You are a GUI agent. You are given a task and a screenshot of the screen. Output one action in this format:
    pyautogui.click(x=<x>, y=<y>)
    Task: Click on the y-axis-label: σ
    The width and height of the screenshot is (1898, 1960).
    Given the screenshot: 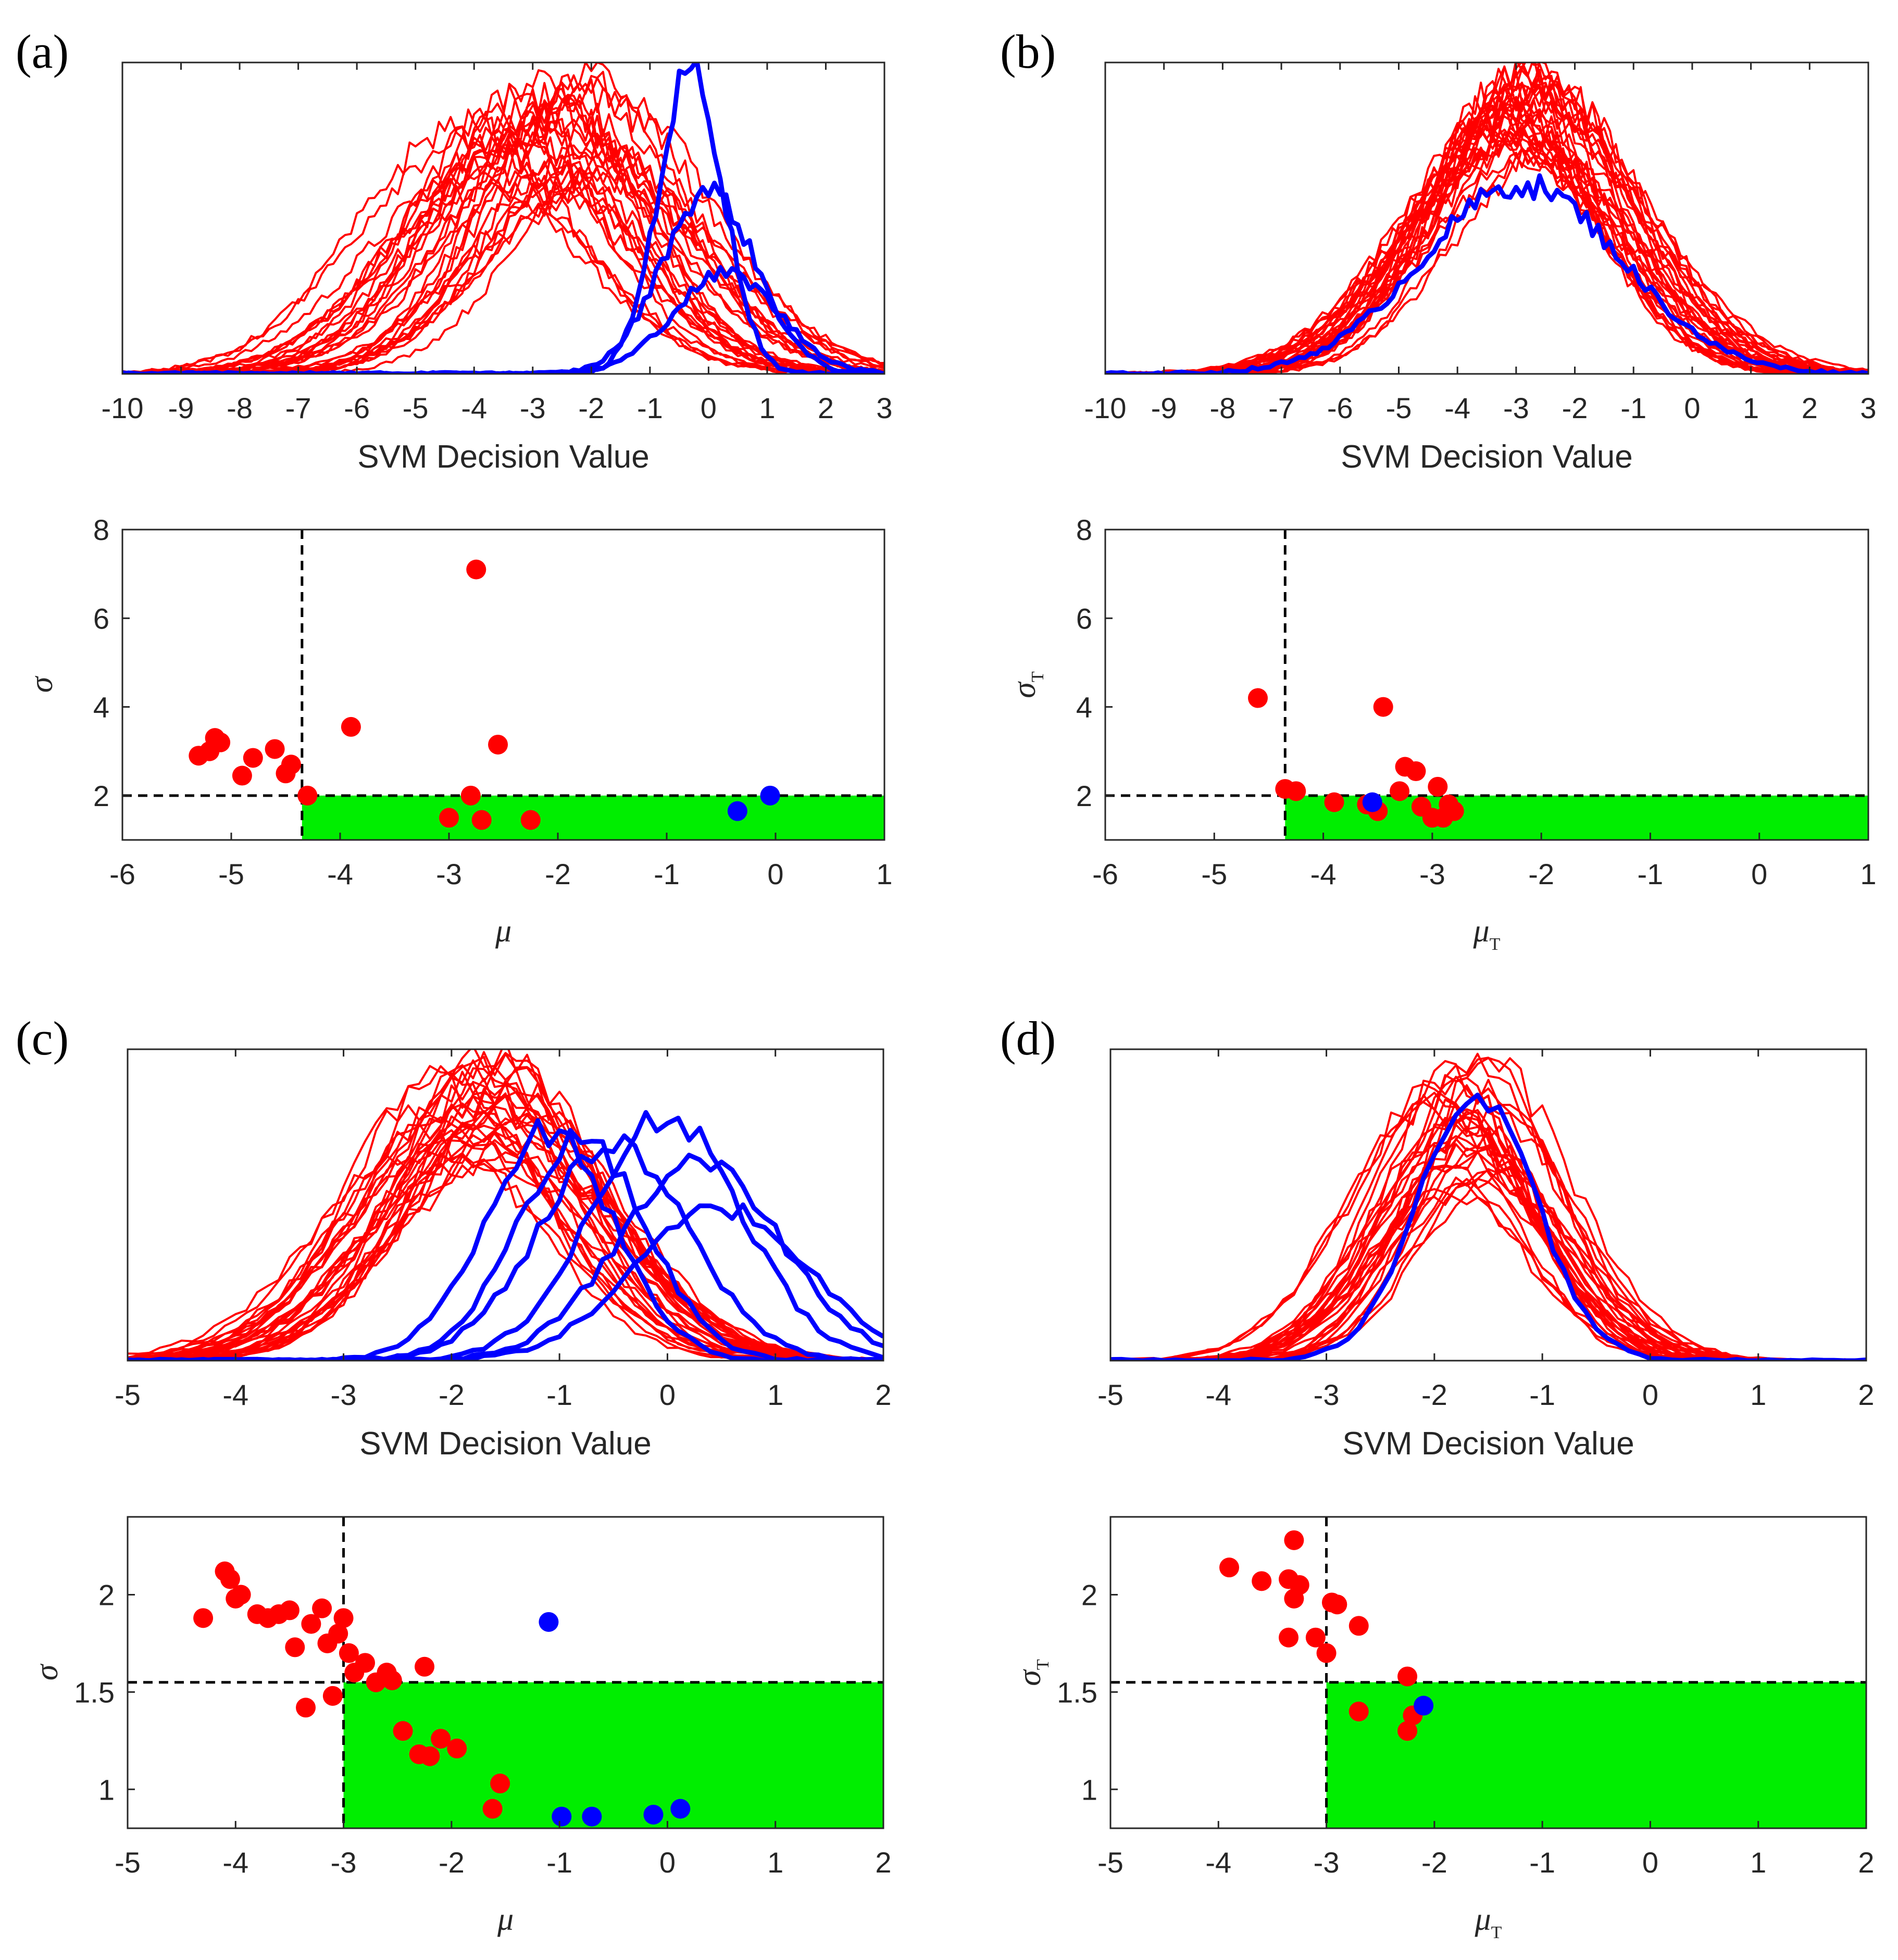 What is the action you would take?
    pyautogui.click(x=47, y=1671)
    